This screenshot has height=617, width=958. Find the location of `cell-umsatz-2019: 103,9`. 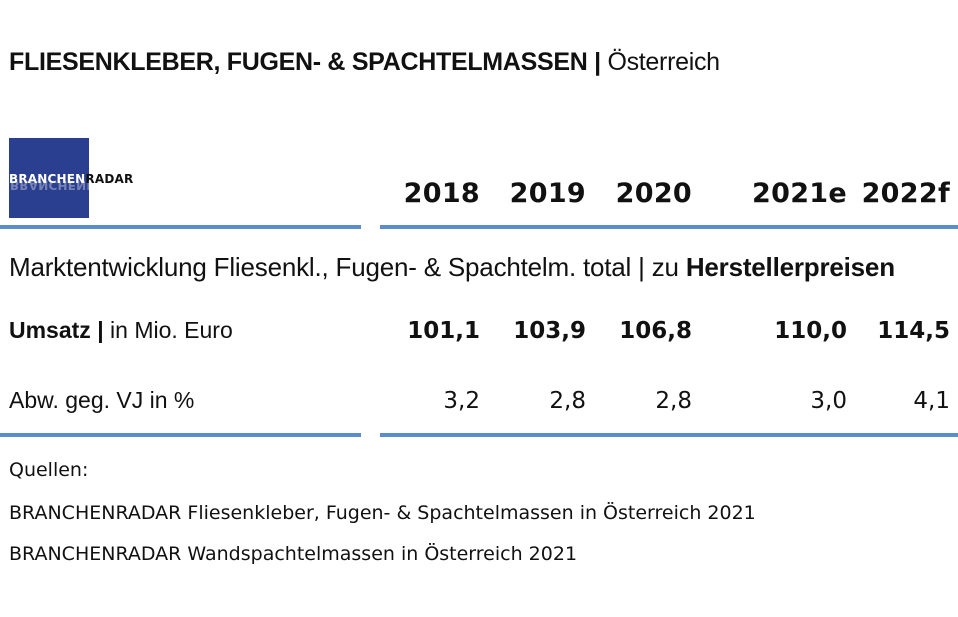

cell-umsatz-2019: 103,9 is located at coordinates (549, 331).